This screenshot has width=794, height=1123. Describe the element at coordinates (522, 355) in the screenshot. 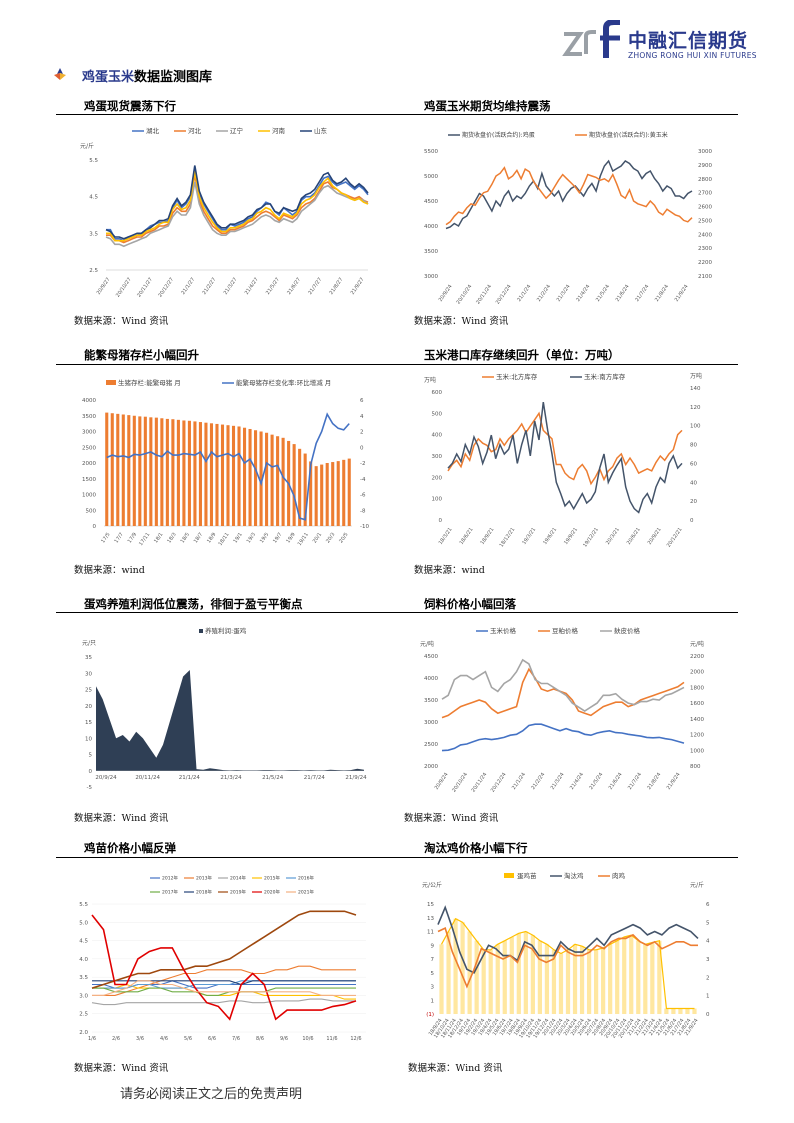

I see `panel-title-corn-port-stock: 玉米港口库存继续回升（单位：万吨）` at that location.